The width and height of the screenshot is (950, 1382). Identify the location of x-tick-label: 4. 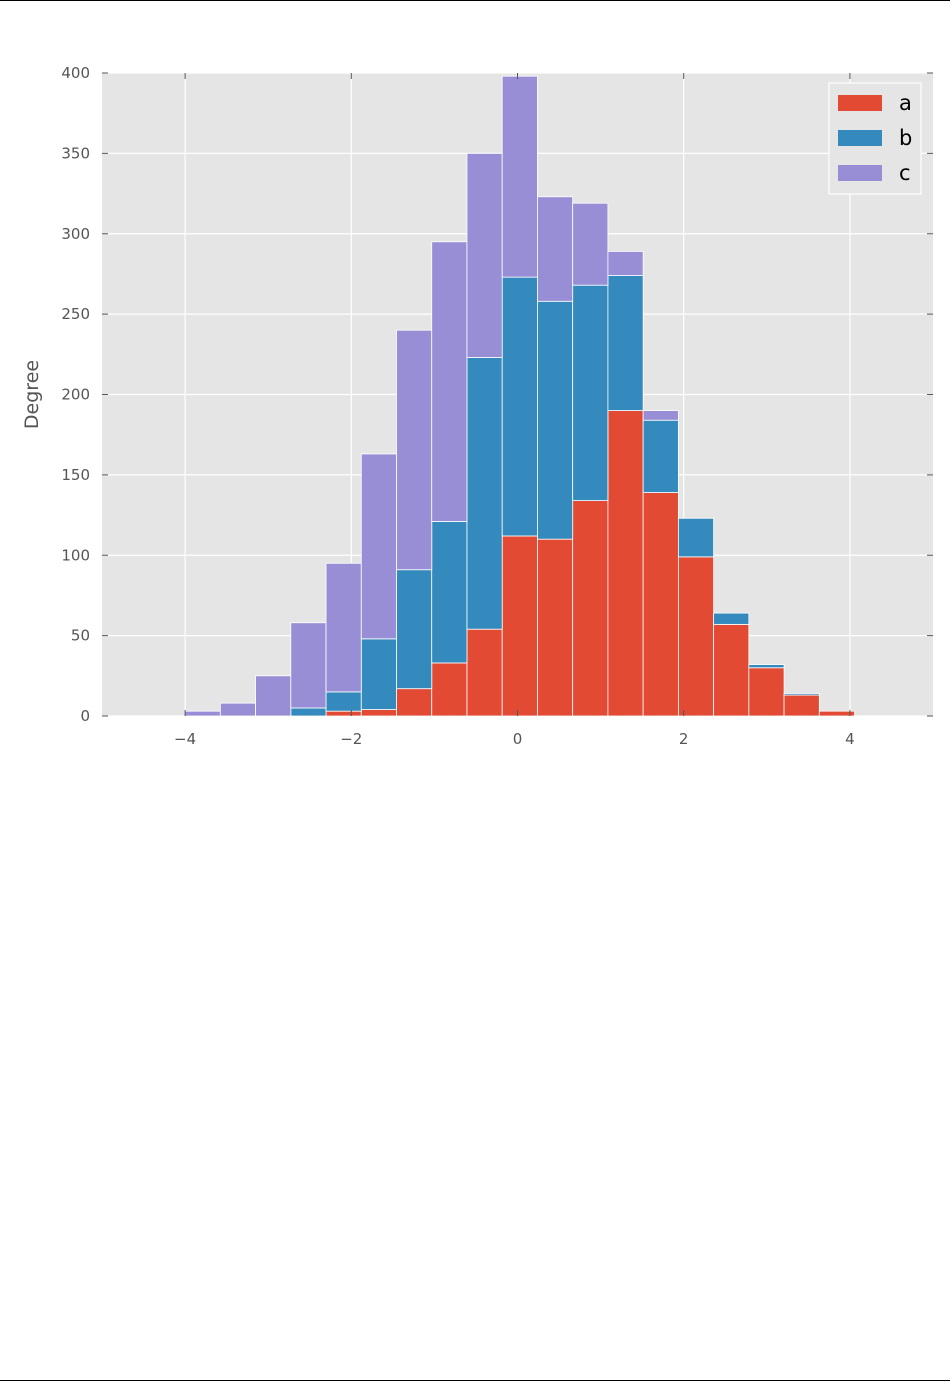
(850, 739).